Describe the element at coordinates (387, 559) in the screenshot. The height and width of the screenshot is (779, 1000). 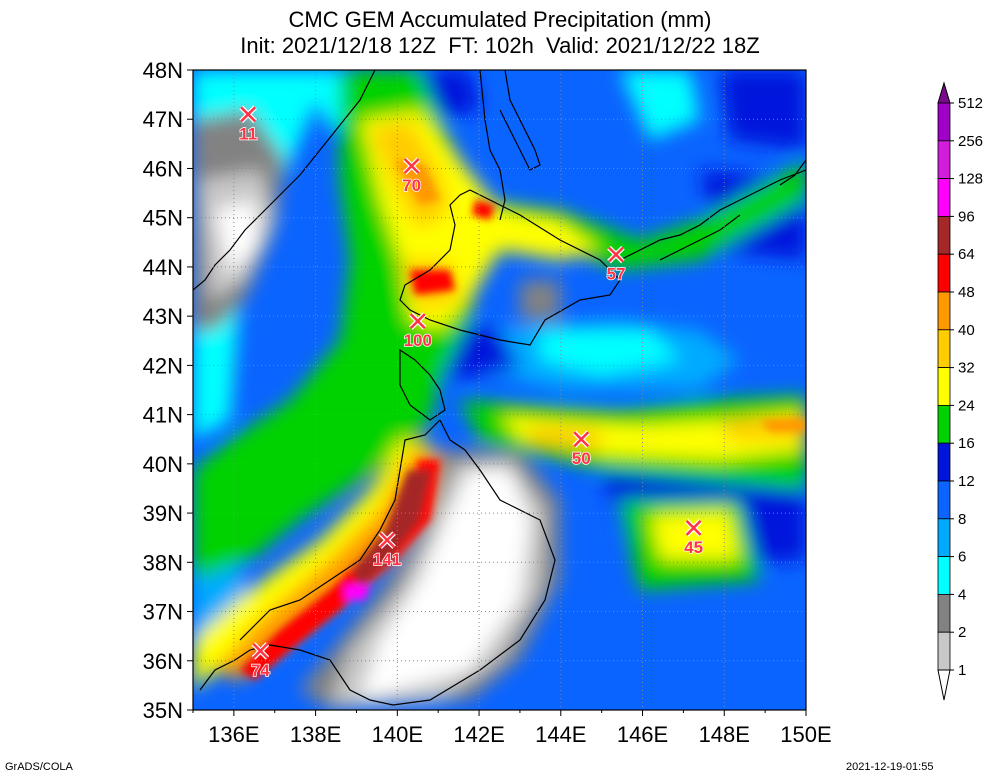
I see `max-marker-value: 141` at that location.